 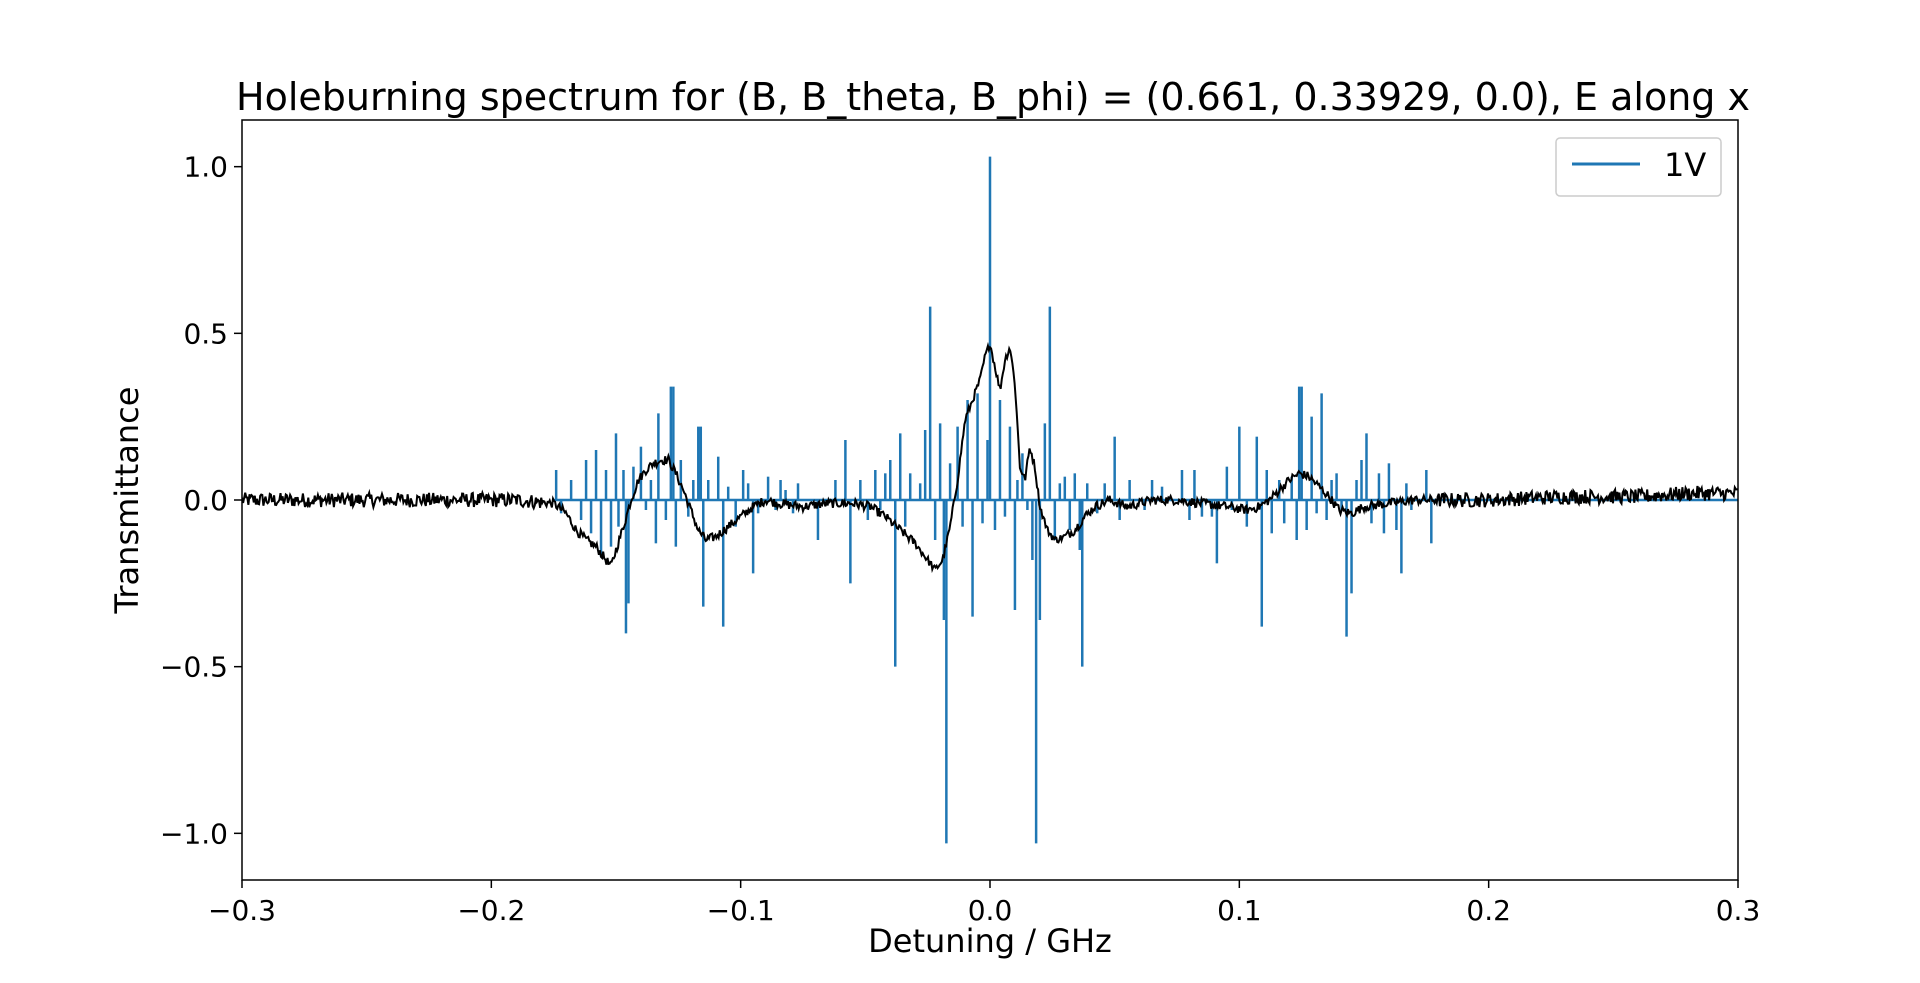 I want to click on x-tick-label: 0.3, so click(x=1738, y=910).